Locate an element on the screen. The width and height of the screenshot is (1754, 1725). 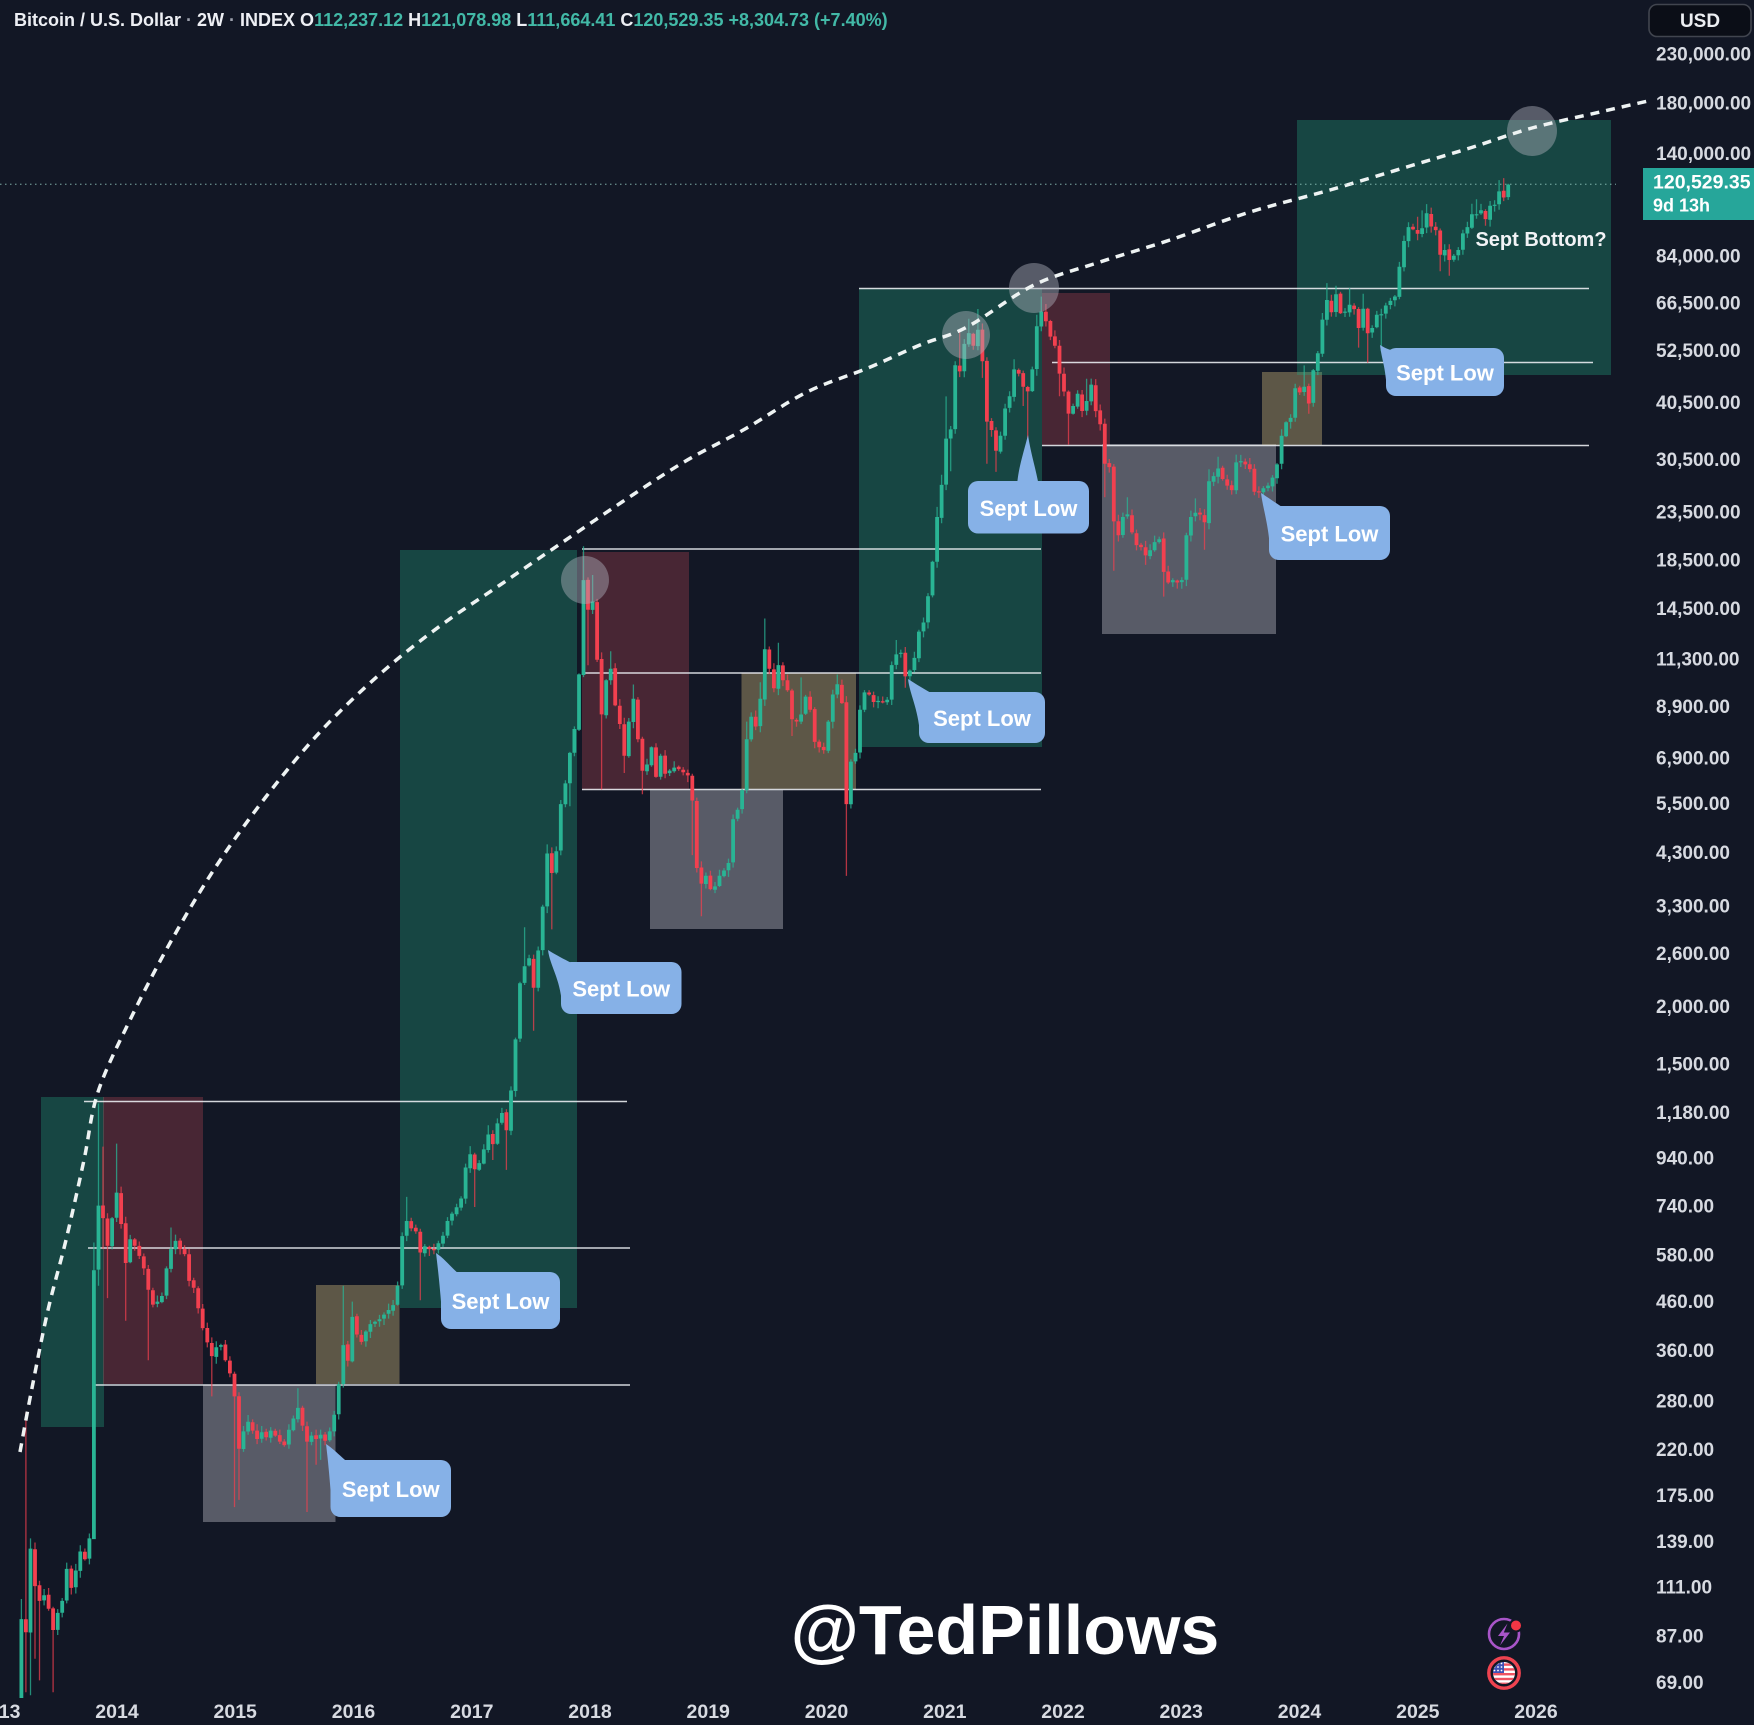
svg-text: 2019 is located at coordinates (709, 1712).